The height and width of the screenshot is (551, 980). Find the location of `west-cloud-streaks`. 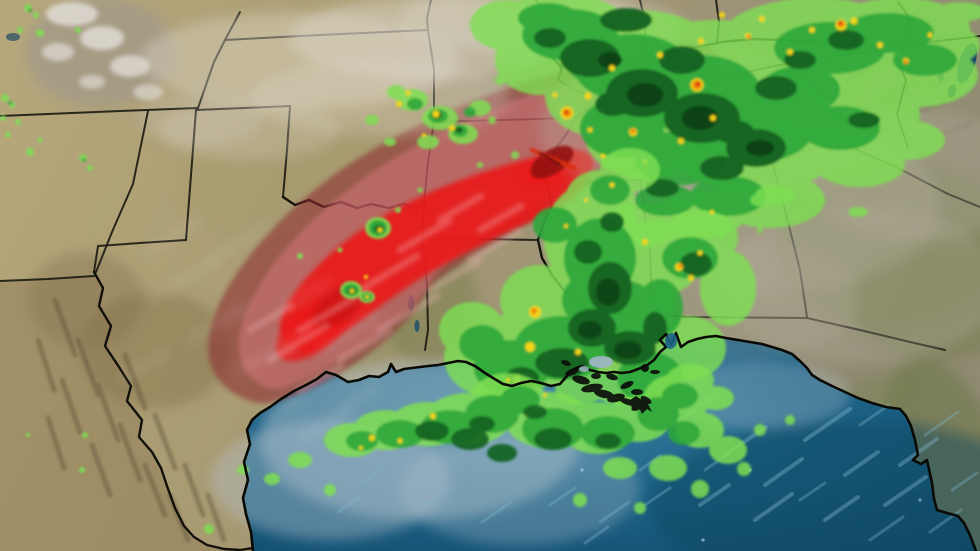

west-cloud-streaks is located at coordinates (250, 330).